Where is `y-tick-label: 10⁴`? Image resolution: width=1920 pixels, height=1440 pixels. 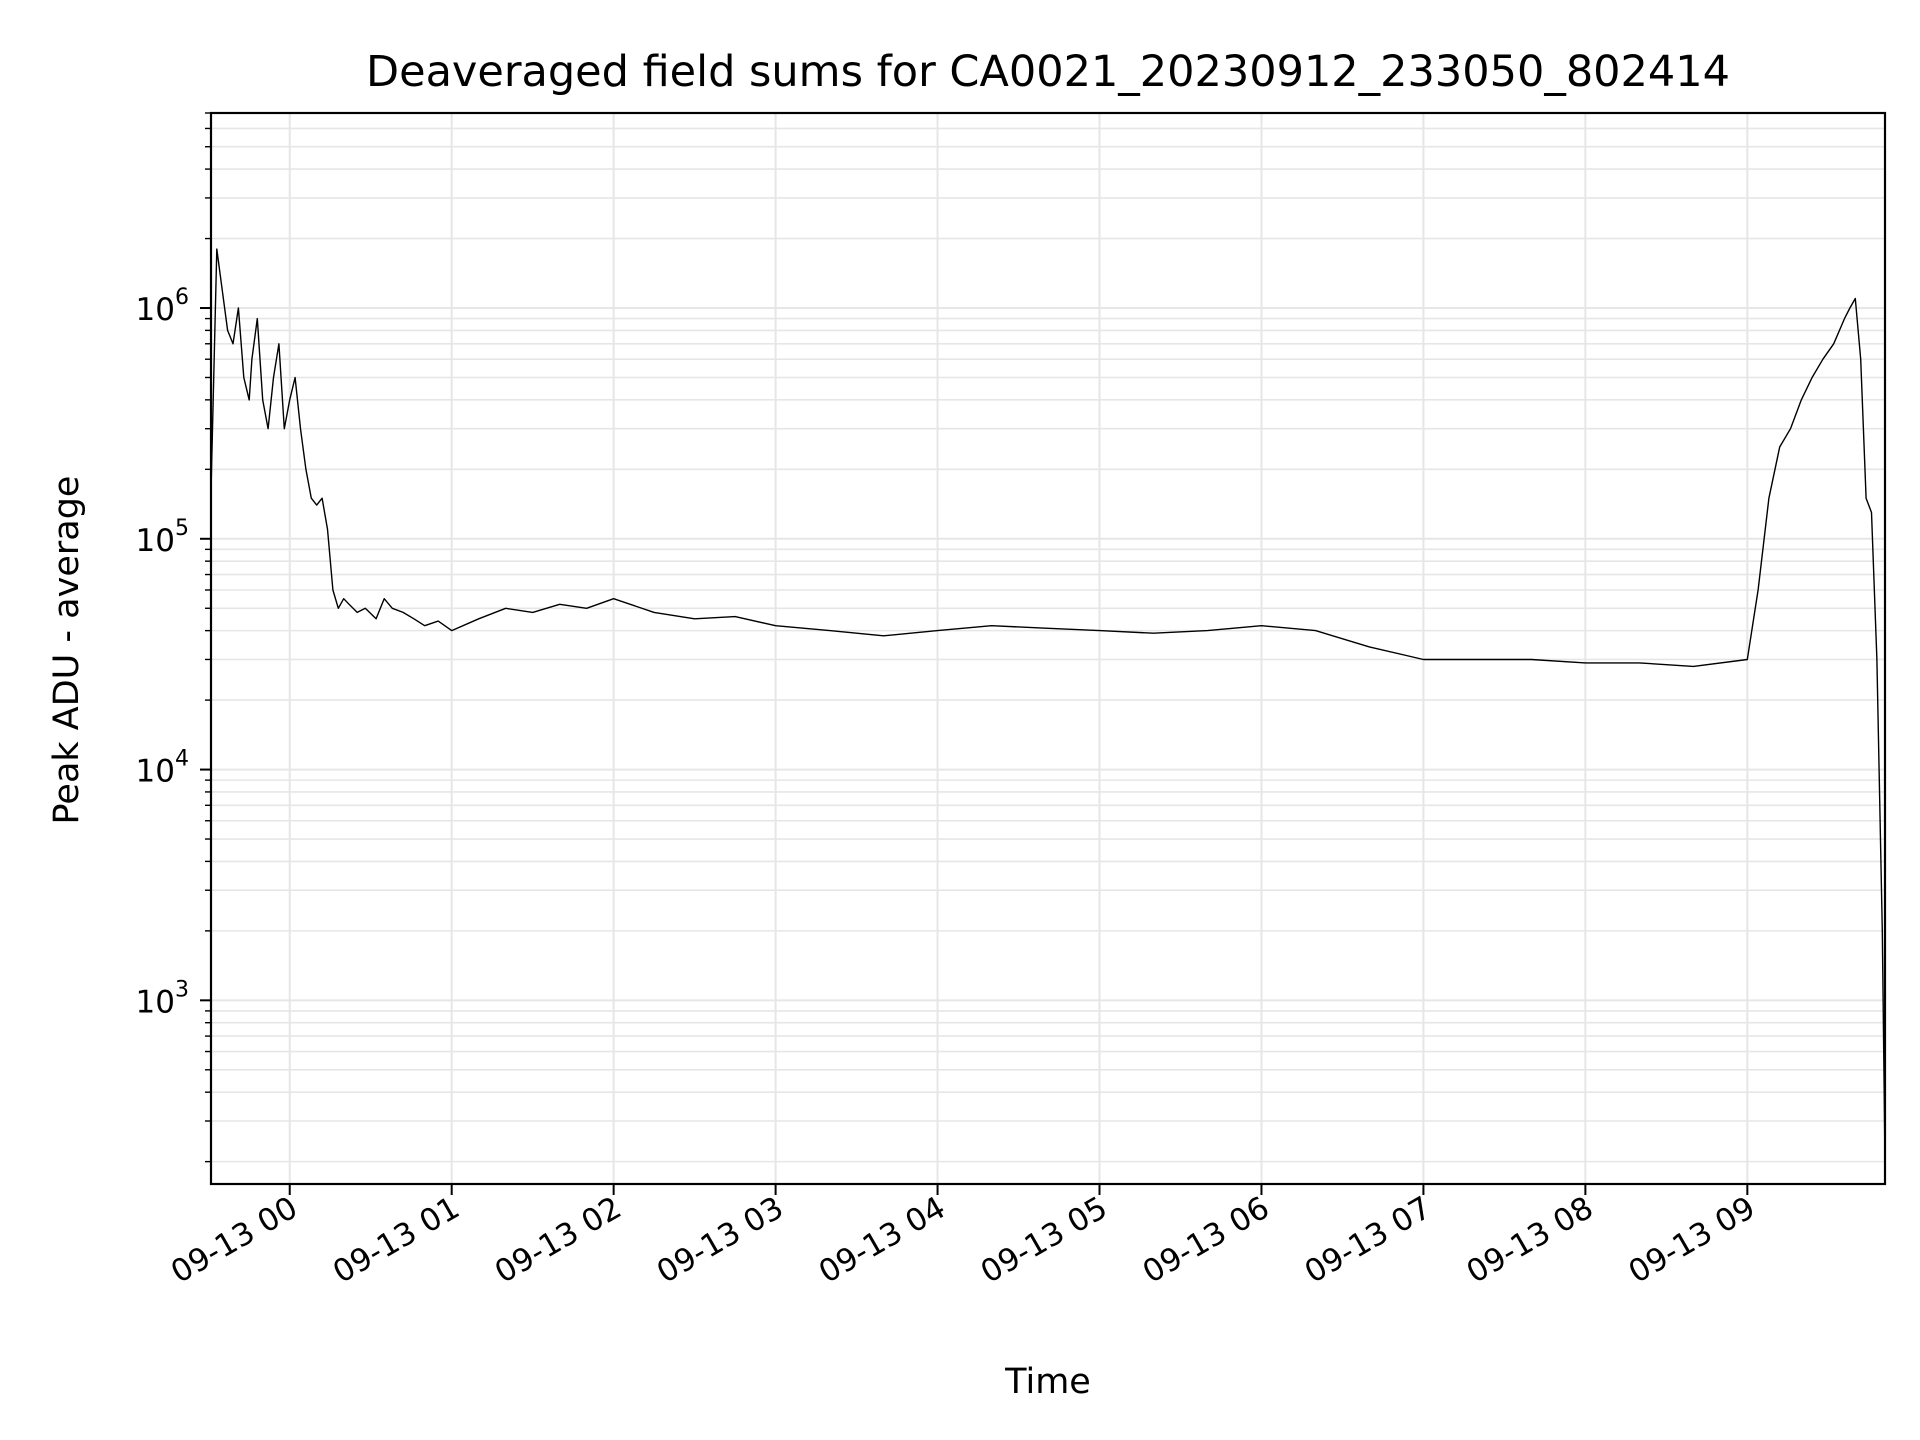
y-tick-label: 10⁴ is located at coordinates (162, 768).